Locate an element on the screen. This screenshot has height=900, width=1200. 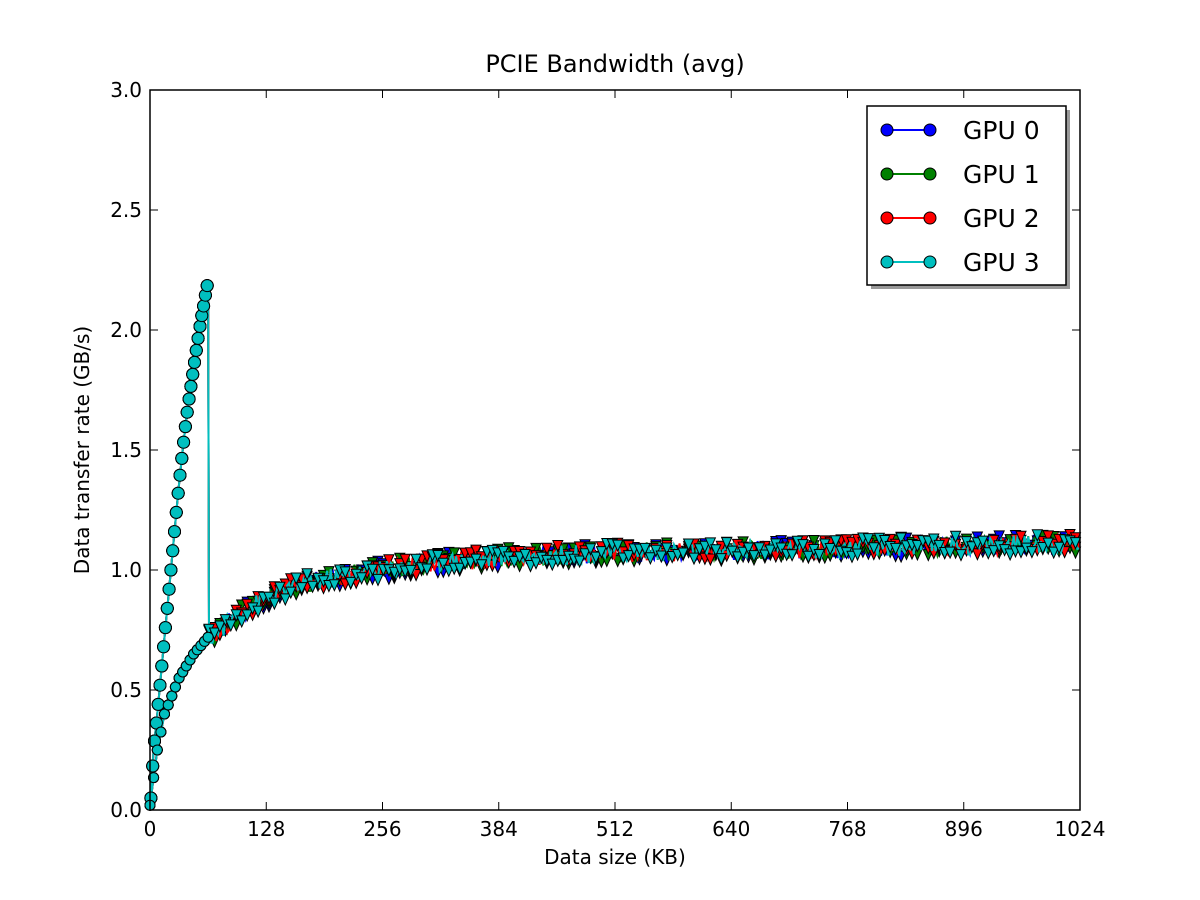
y-tick-label: 2.0 is located at coordinates (126, 330).